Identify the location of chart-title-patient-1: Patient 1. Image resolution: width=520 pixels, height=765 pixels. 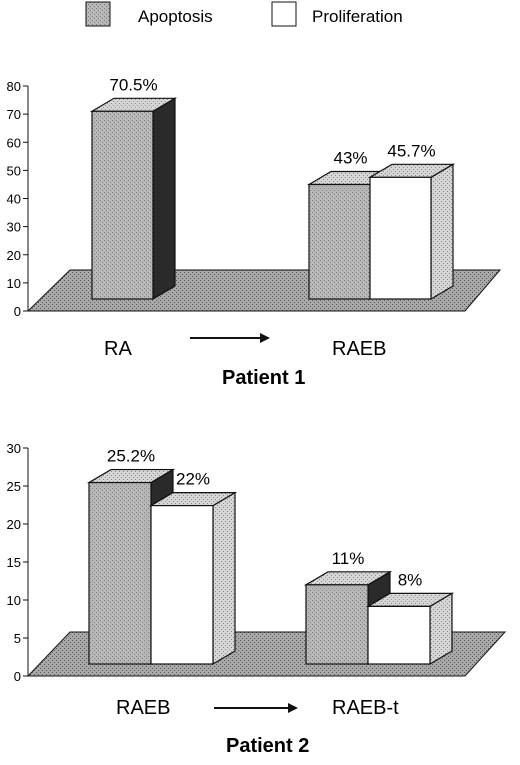
(263, 378).